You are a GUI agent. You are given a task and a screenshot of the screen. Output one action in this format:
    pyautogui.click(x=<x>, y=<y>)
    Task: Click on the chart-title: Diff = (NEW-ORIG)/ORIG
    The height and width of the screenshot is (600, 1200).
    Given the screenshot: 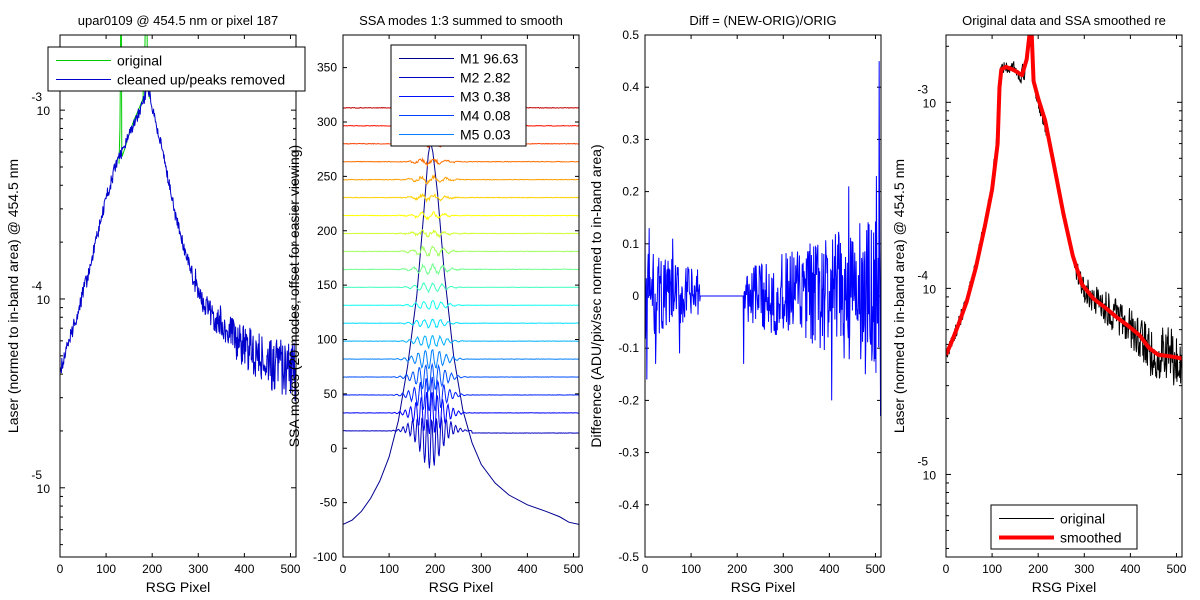 What is the action you would take?
    pyautogui.click(x=762, y=20)
    